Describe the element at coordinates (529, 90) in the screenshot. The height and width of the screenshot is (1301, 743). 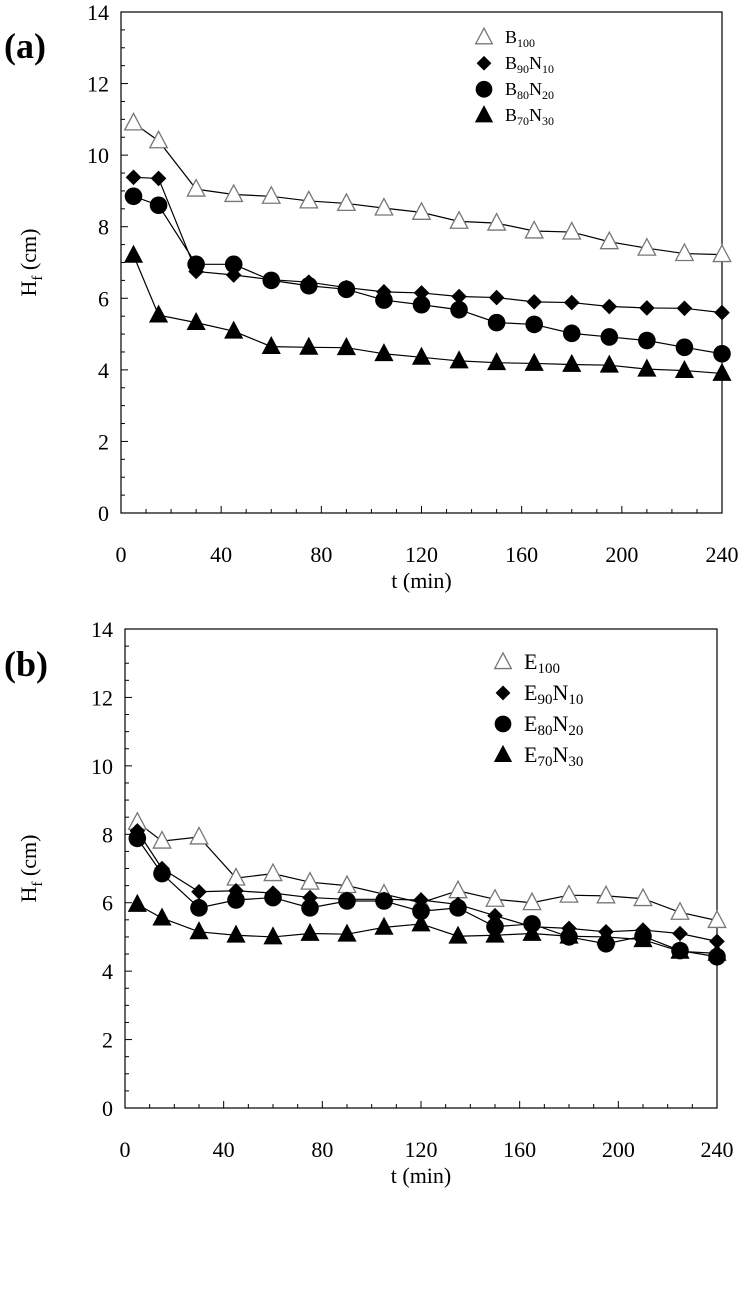
I see `legend-label: B80N20` at that location.